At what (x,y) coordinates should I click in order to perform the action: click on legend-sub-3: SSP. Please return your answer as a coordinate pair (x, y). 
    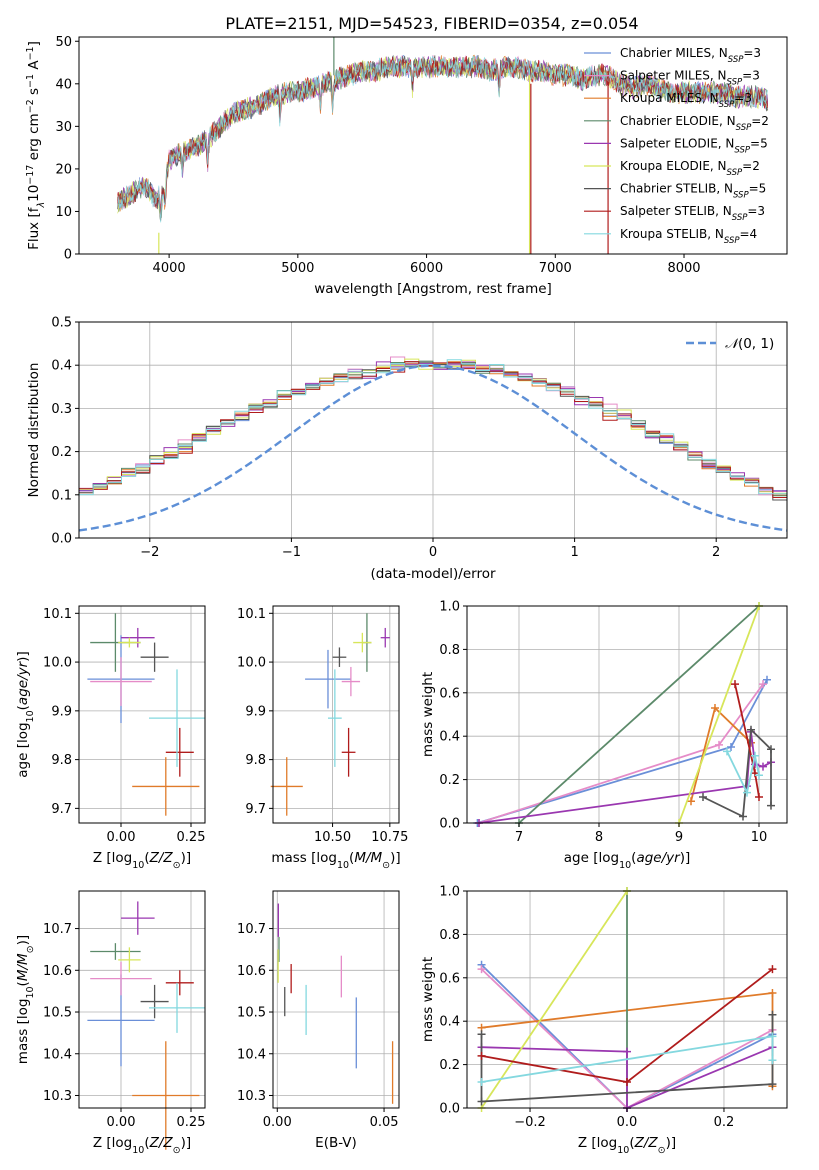
    Looking at the image, I should click on (744, 128).